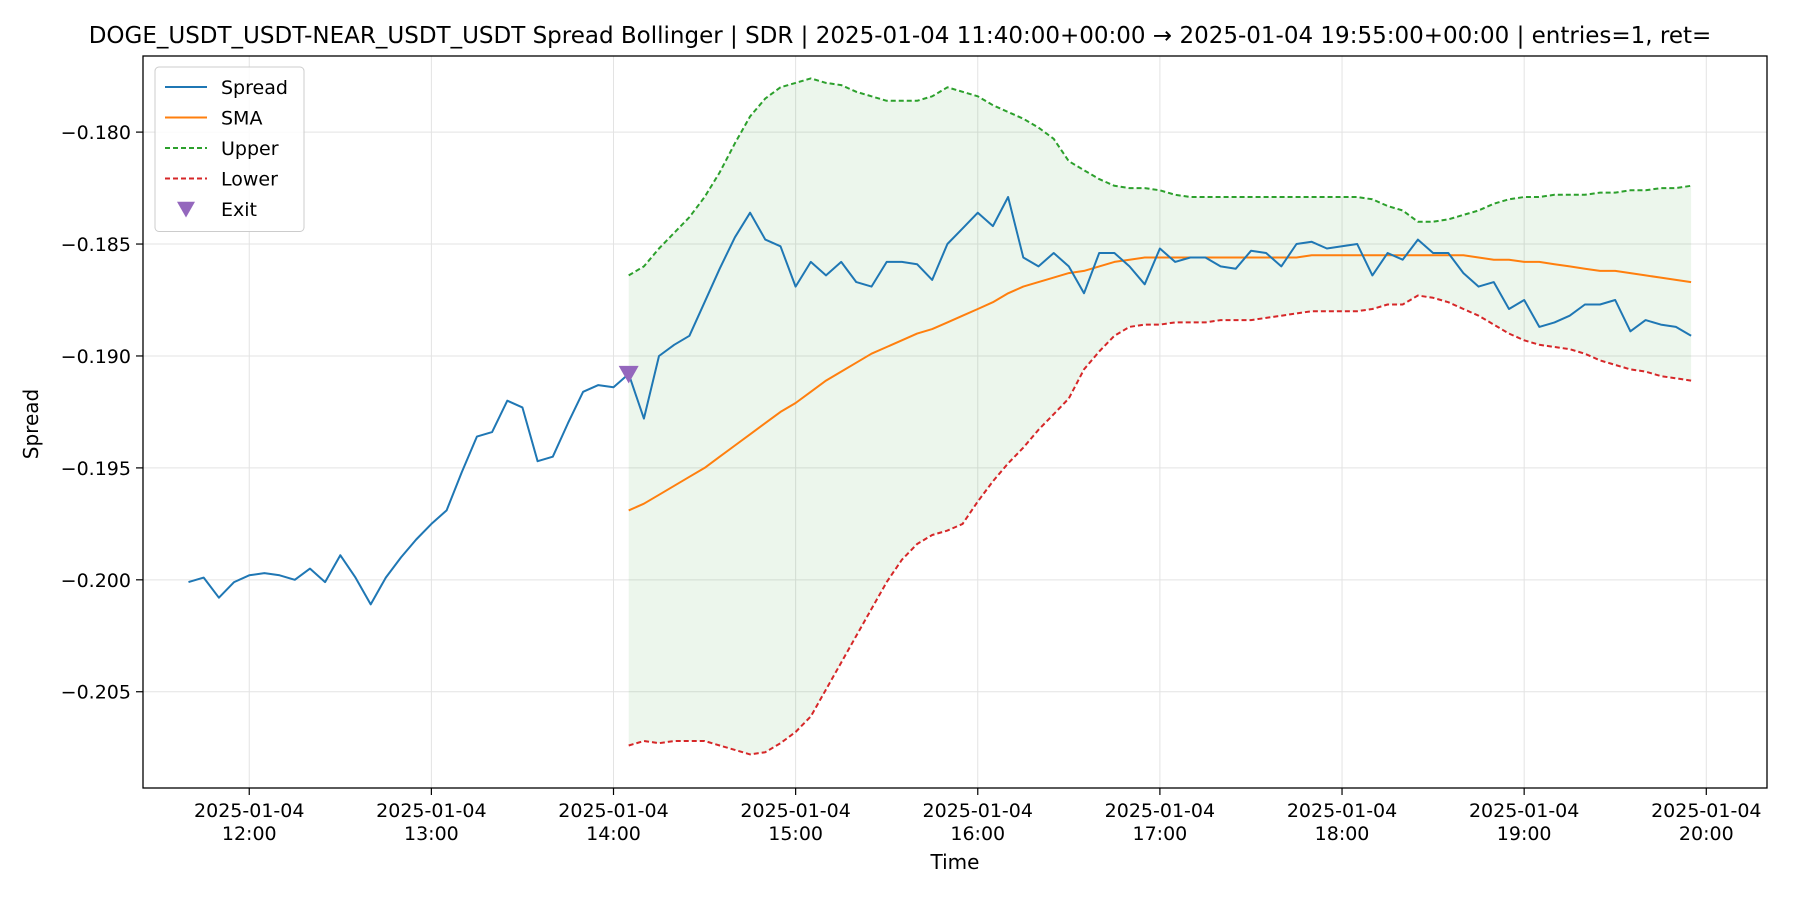 The width and height of the screenshot is (1800, 900). What do you see at coordinates (1160, 177) in the screenshot?
I see `series-line-upper` at bounding box center [1160, 177].